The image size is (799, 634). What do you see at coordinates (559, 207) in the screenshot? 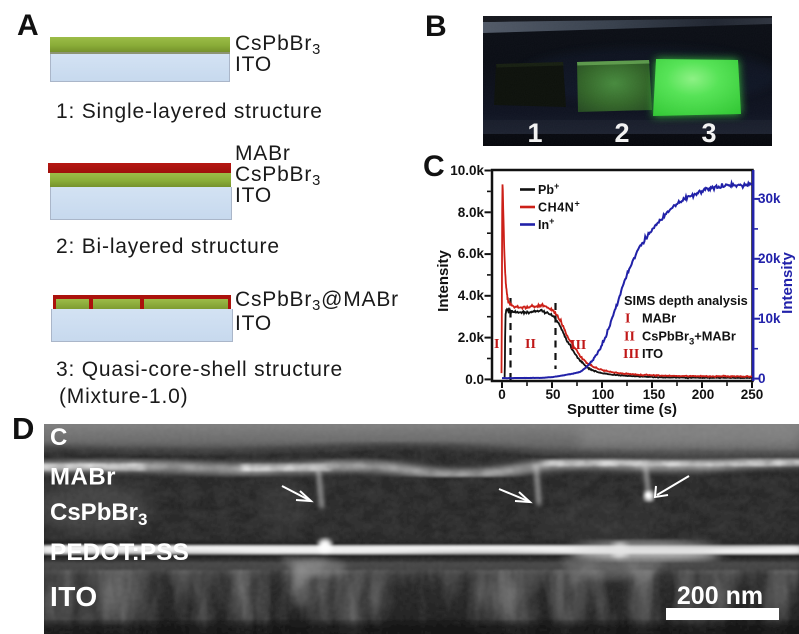
I see `svg-text: CH4N+` at bounding box center [559, 207].